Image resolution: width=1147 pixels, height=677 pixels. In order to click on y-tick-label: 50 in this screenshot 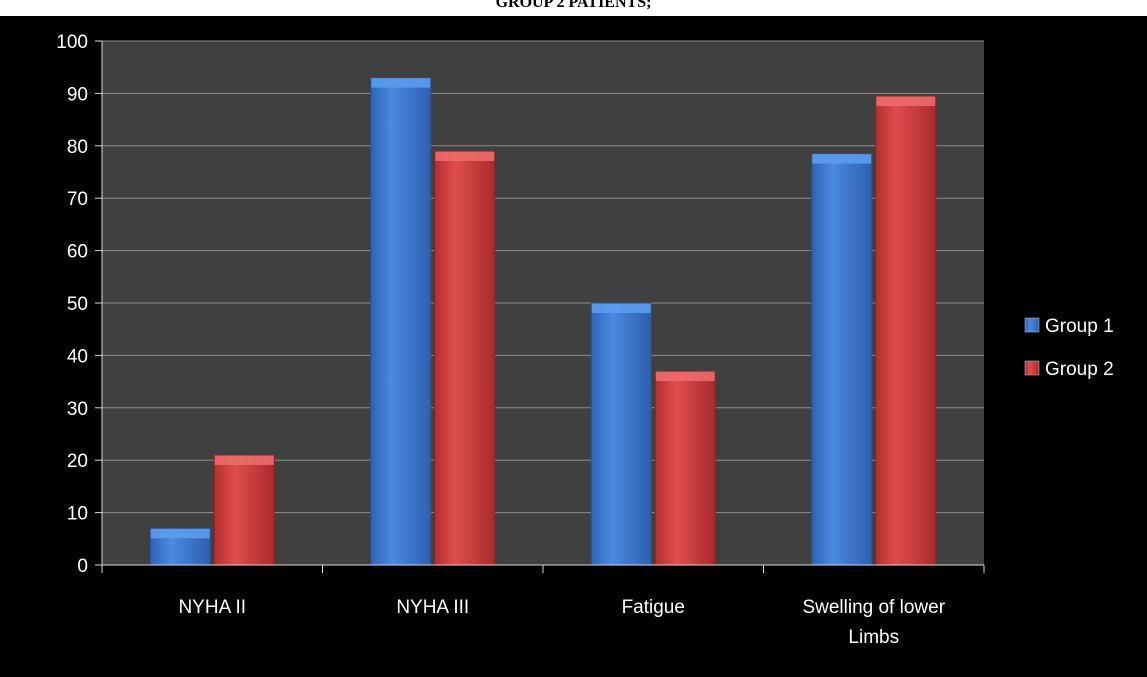, I will do `click(77, 304)`.